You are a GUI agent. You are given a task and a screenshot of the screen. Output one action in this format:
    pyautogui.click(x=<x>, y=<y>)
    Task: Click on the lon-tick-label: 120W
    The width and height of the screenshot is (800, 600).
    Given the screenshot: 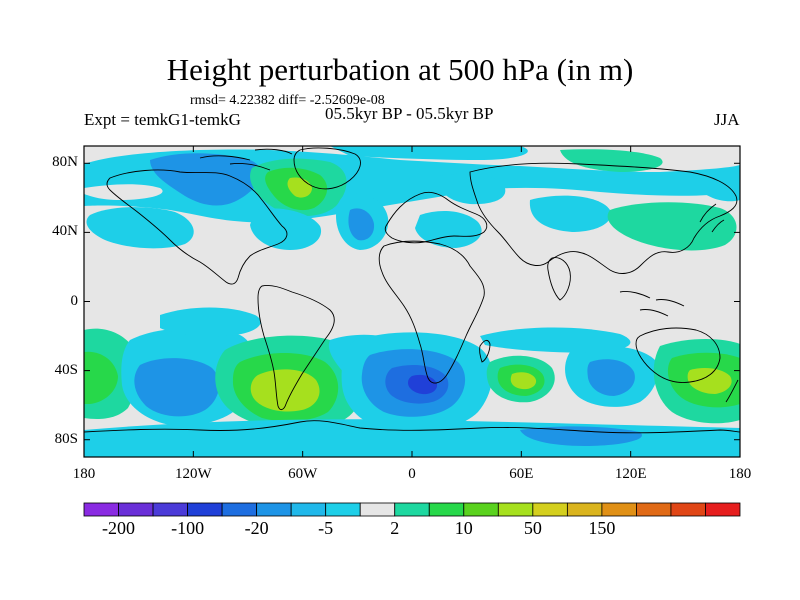 What is the action you would take?
    pyautogui.click(x=193, y=474)
    